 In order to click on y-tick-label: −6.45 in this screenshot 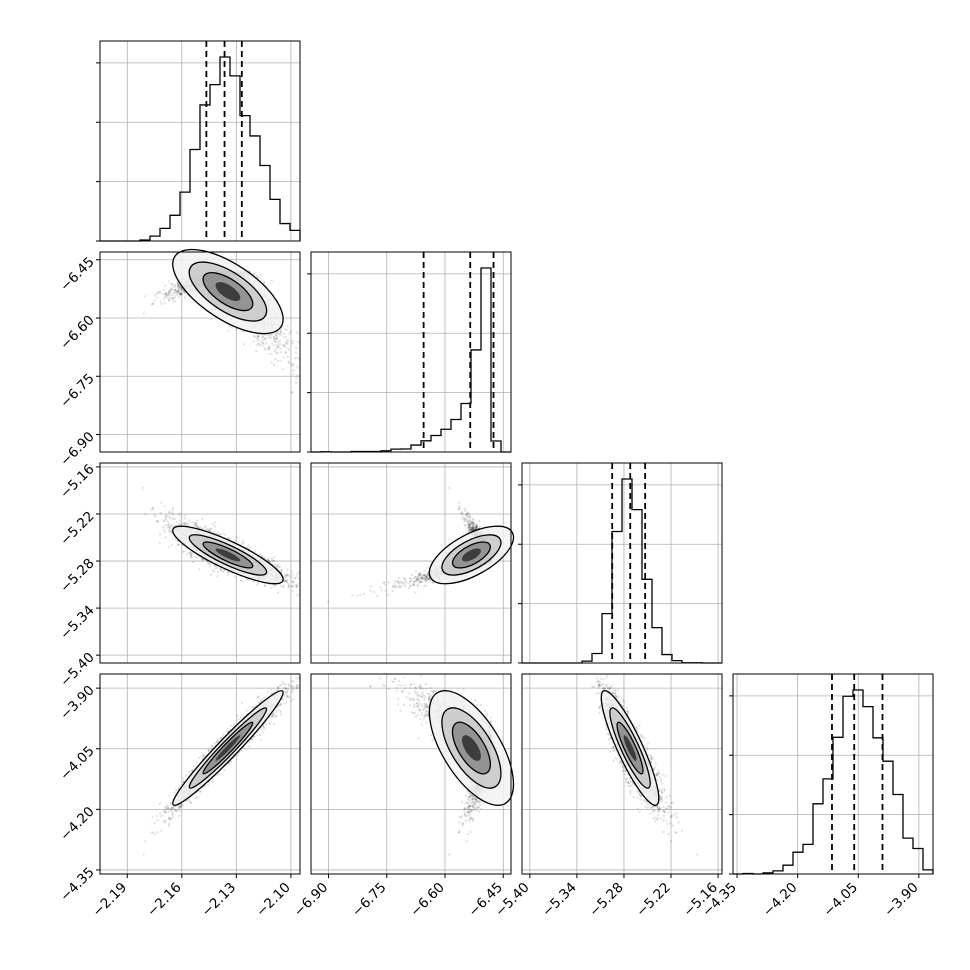, I will do `click(77, 274)`.